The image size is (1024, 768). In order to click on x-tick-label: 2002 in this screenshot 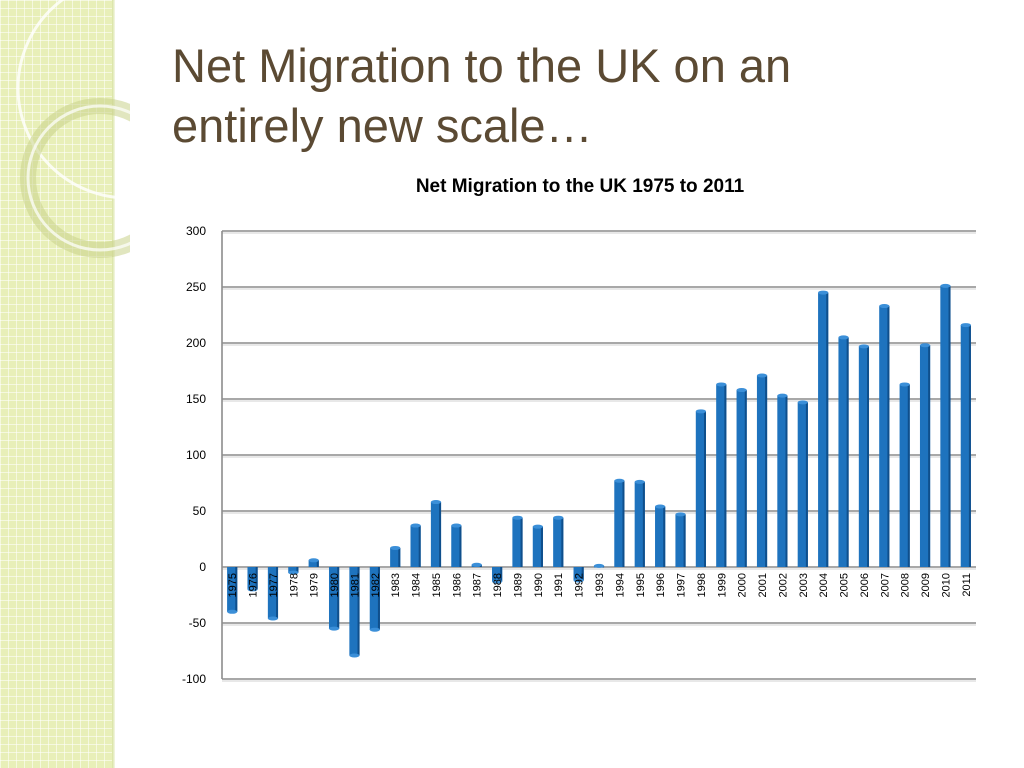, I will do `click(783, 585)`.